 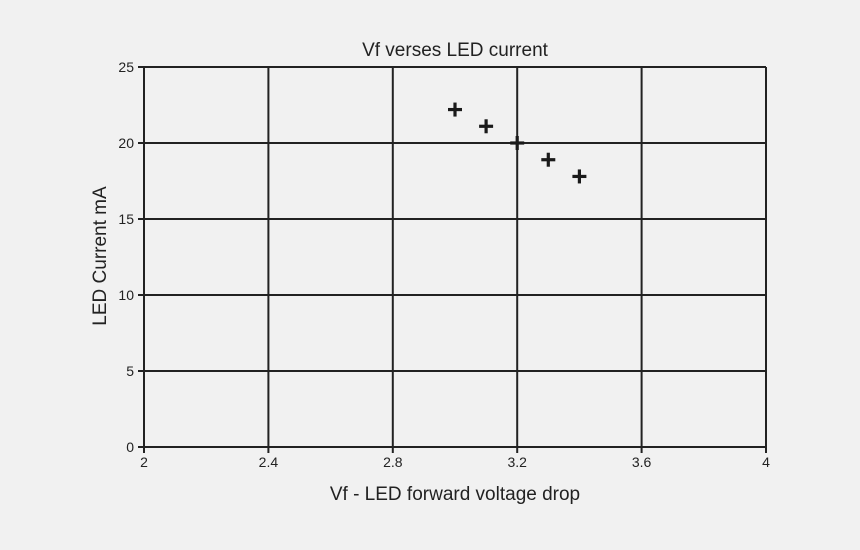 I want to click on chart-title: Vf verses LED current, so click(x=455, y=50).